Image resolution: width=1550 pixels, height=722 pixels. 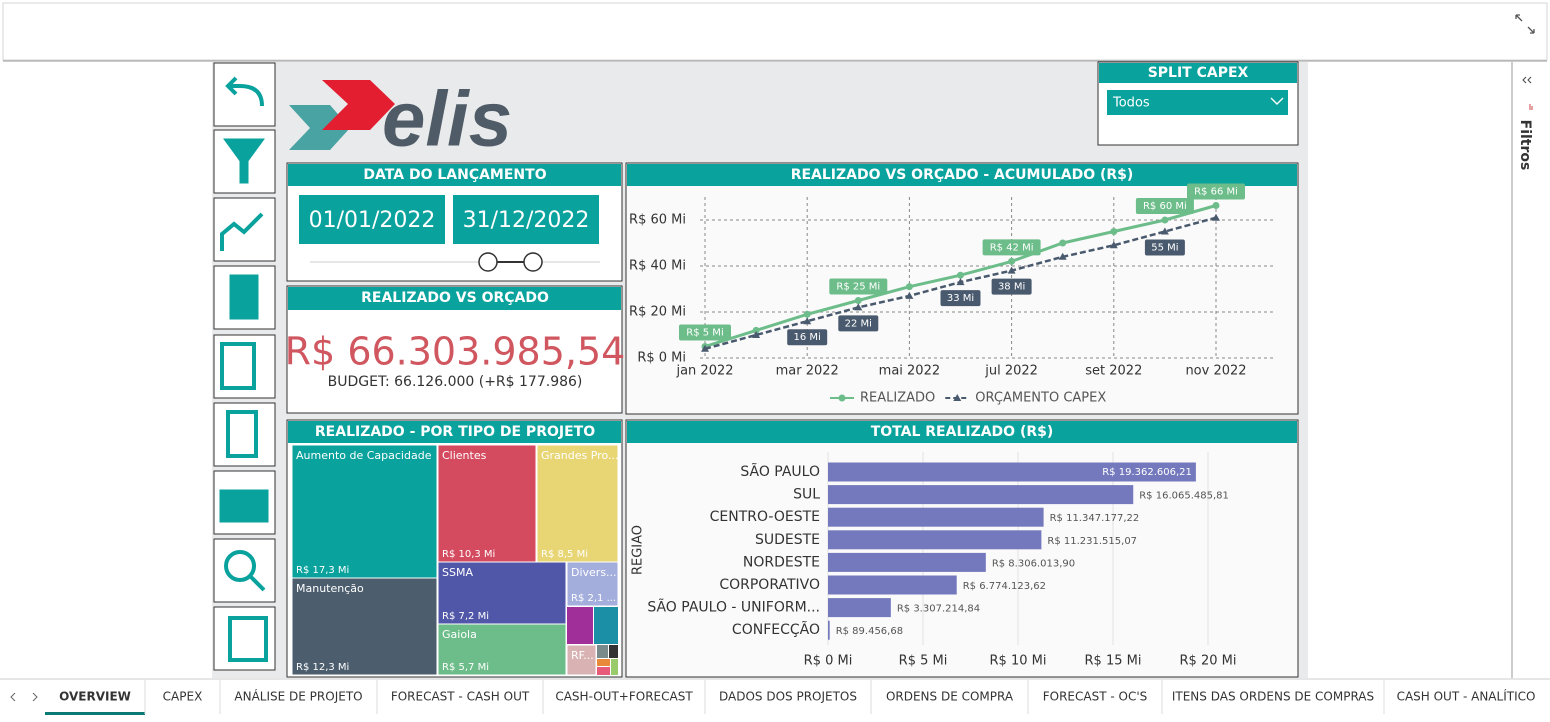 I want to click on slicer-title: SPLIT CAPEX, so click(x=1198, y=73).